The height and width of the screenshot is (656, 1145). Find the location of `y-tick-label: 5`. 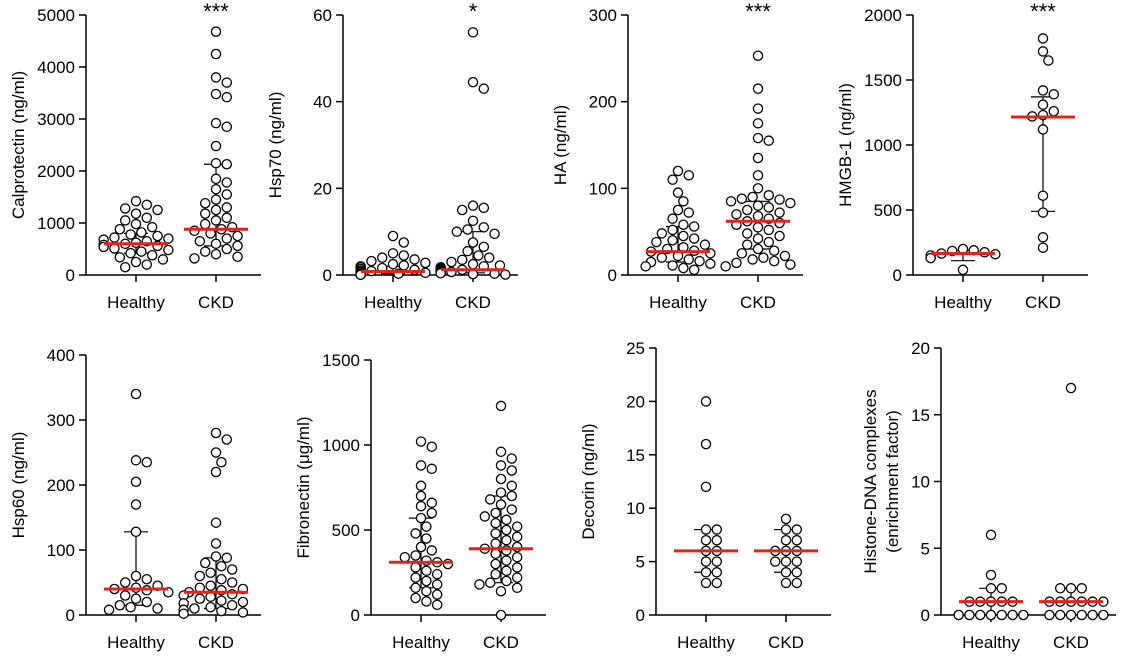

y-tick-label: 5 is located at coordinates (925, 548).